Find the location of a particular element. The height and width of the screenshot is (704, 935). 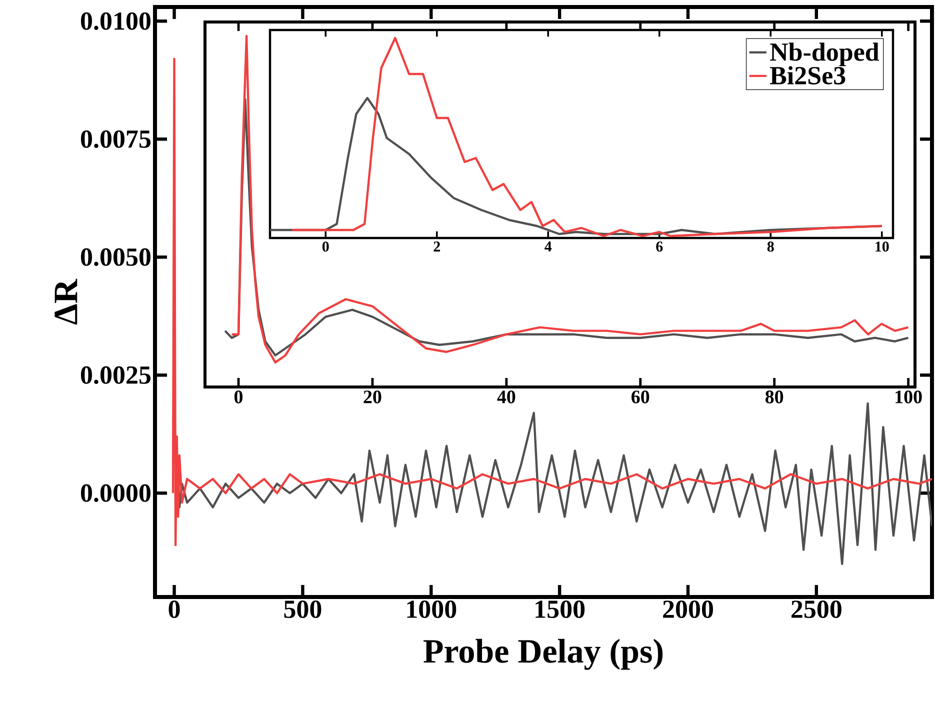

x-tick-label: 2 is located at coordinates (437, 247).